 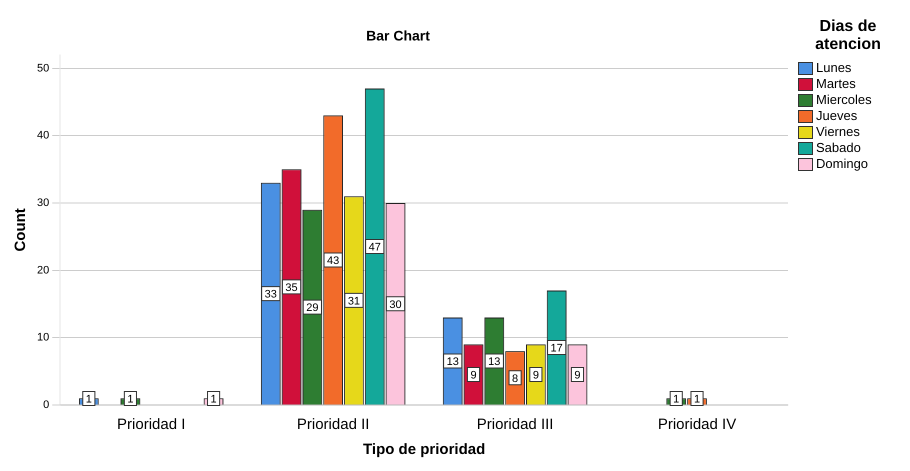 I want to click on legend-label: Sabado, so click(x=838, y=148).